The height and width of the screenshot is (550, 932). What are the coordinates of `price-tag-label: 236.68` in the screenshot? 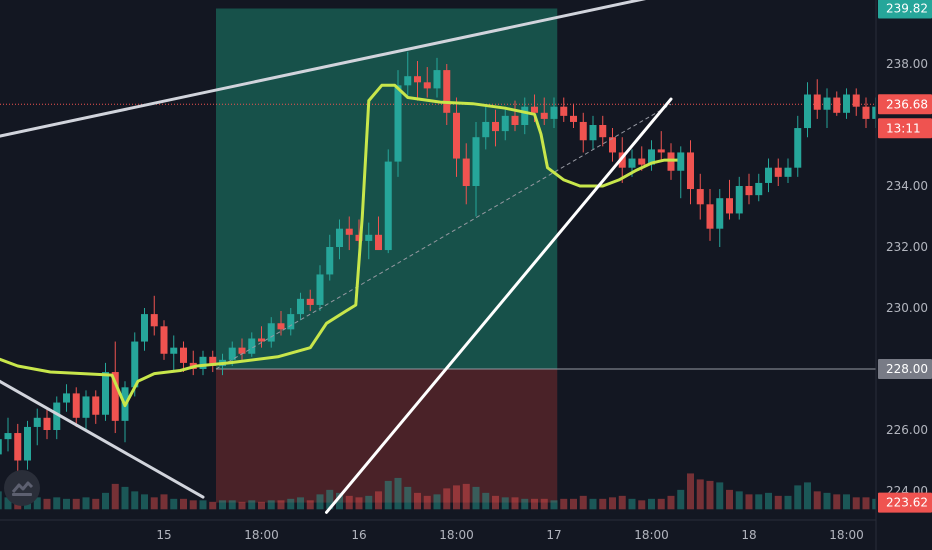 It's located at (907, 104).